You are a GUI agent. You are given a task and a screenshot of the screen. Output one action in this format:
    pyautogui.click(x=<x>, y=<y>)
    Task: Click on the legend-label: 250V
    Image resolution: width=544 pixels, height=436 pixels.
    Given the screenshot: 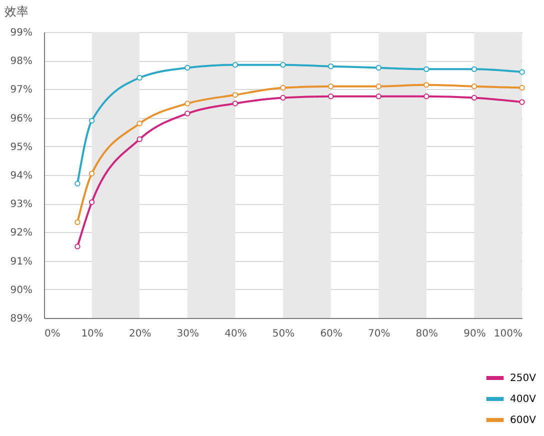 What is the action you would take?
    pyautogui.click(x=523, y=378)
    